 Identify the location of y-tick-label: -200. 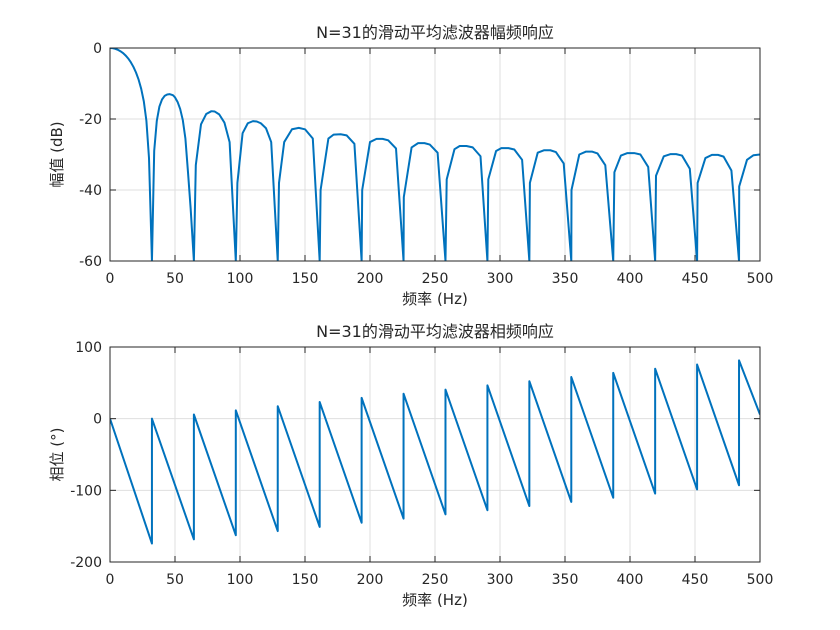
(86, 563).